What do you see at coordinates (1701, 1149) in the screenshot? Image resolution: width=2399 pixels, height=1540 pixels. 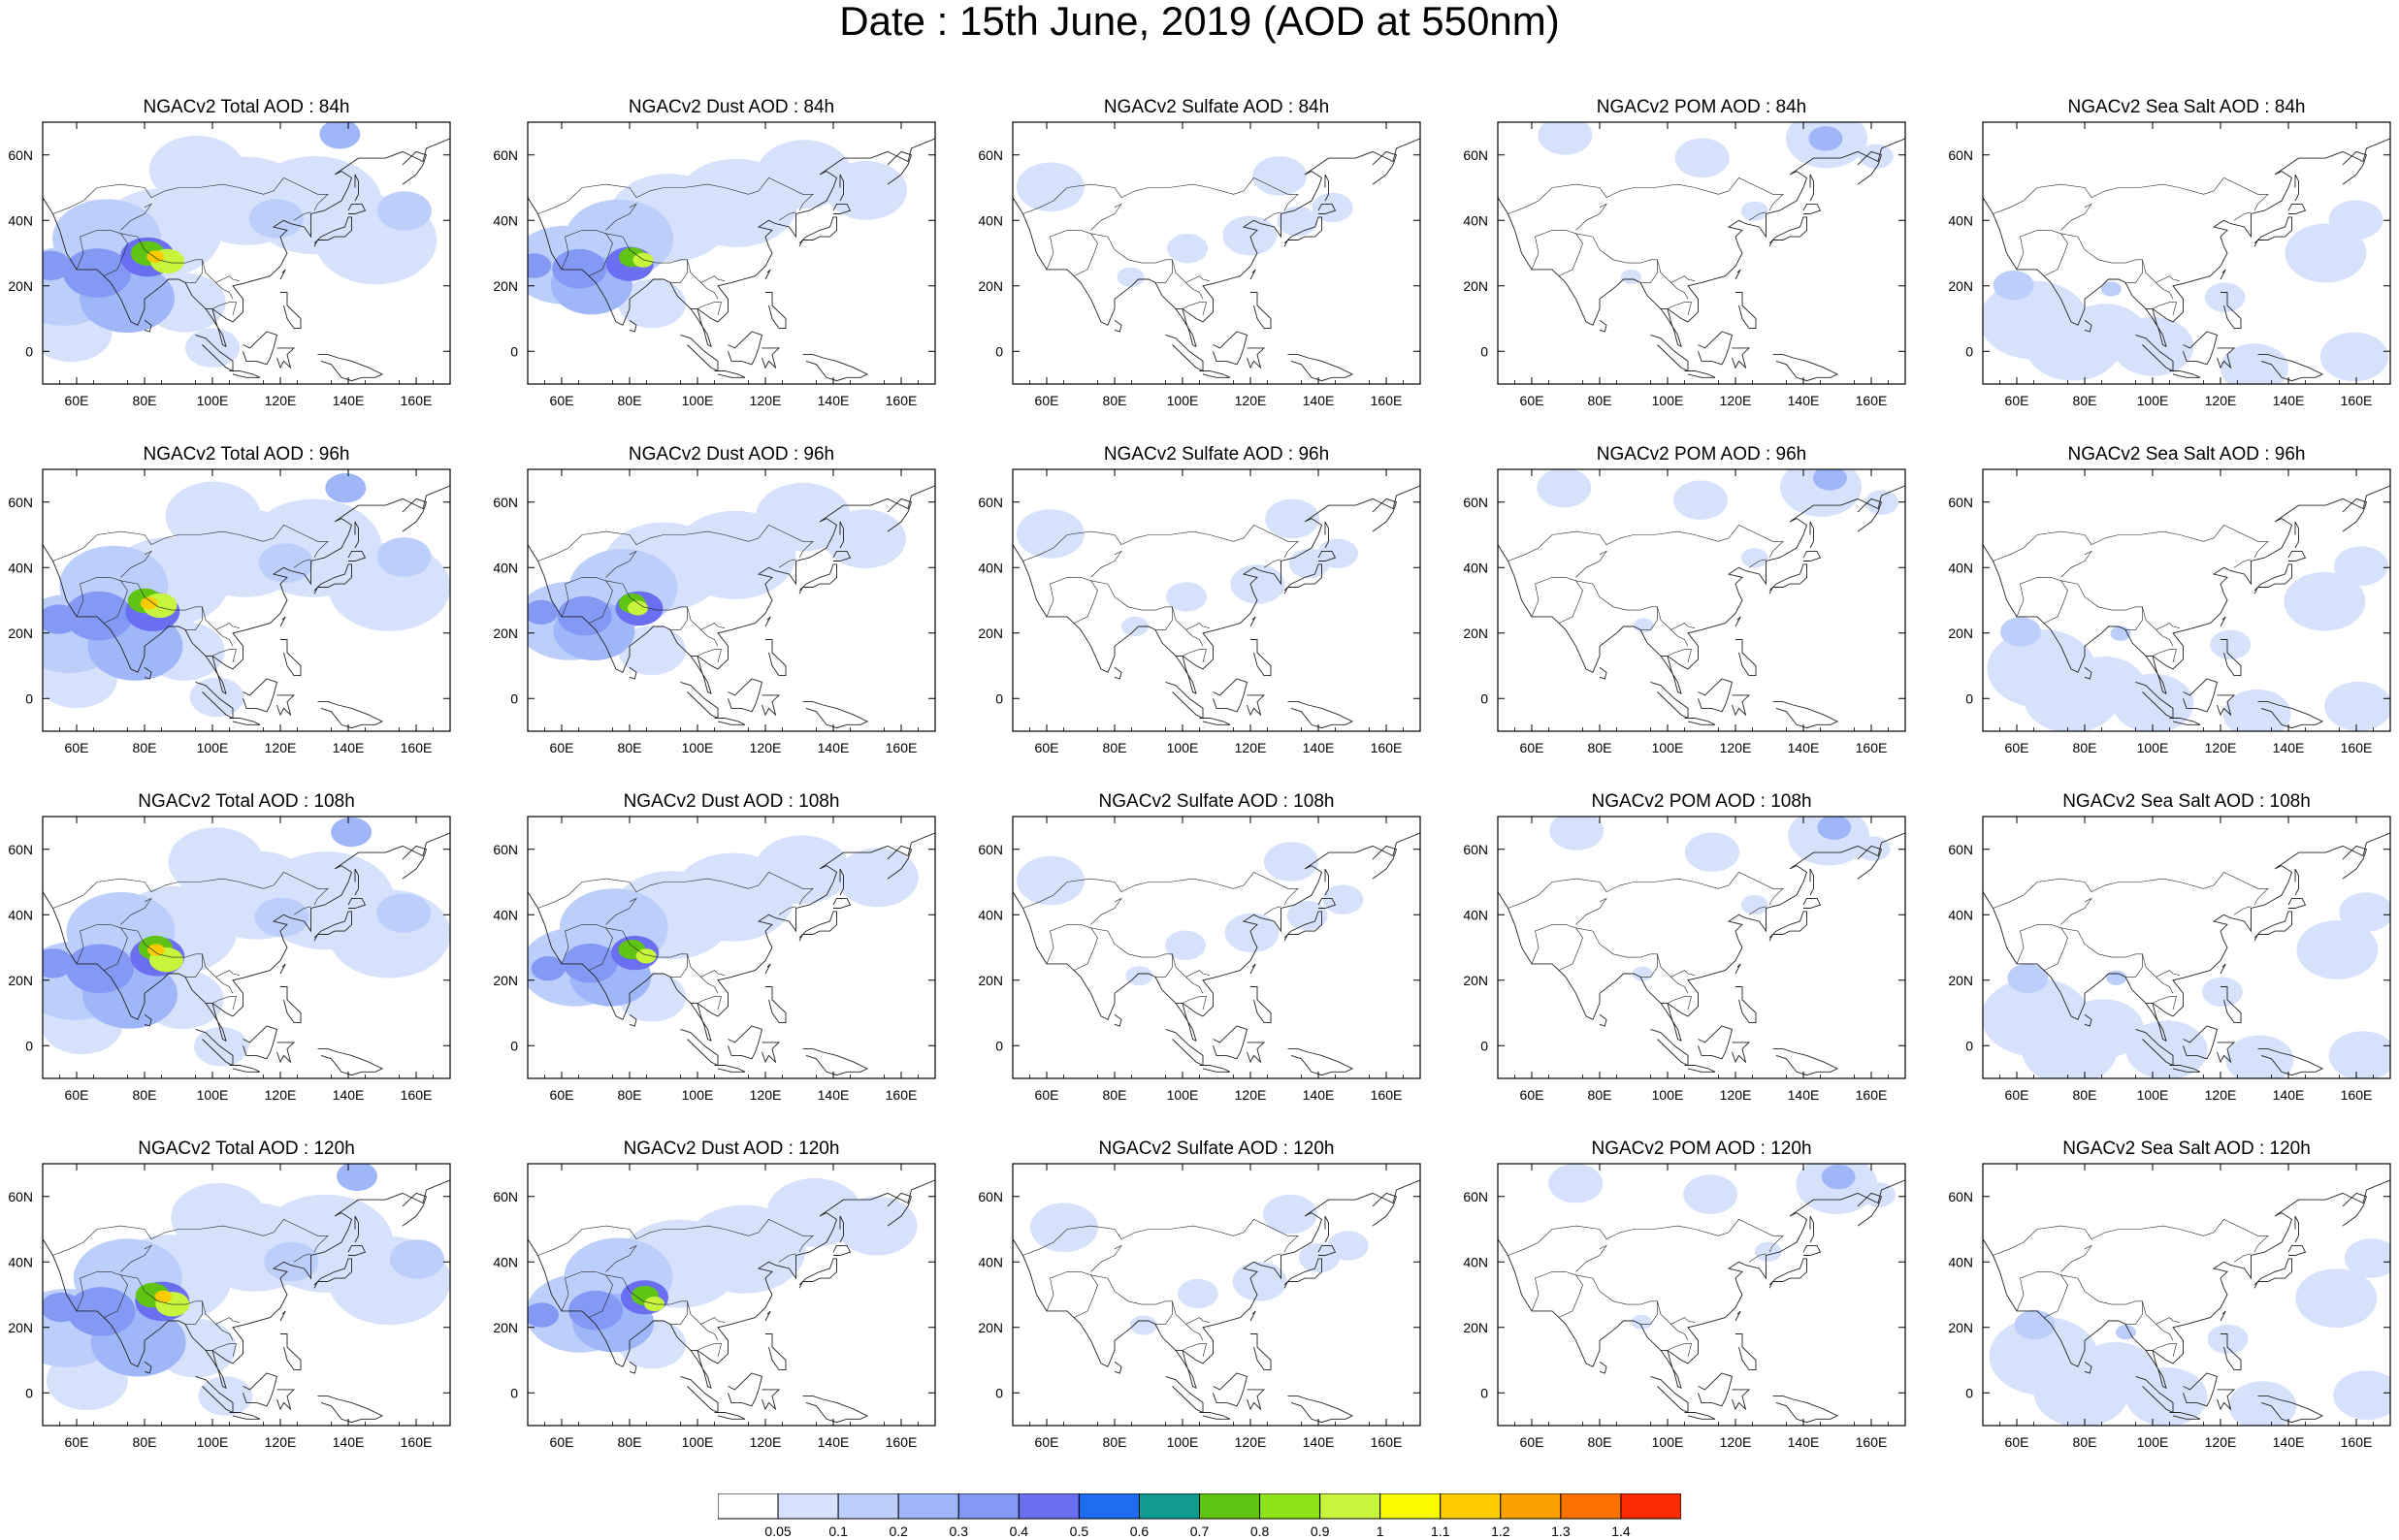 I see `panel-title: NGACv2 POM AOD : 120h` at bounding box center [1701, 1149].